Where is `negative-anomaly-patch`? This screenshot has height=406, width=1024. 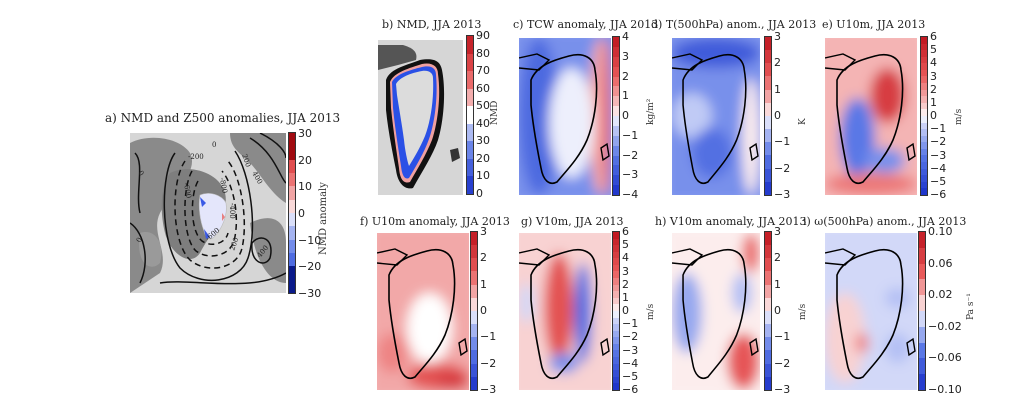
negative-anomaly-patch is located at coordinates (207, 234).